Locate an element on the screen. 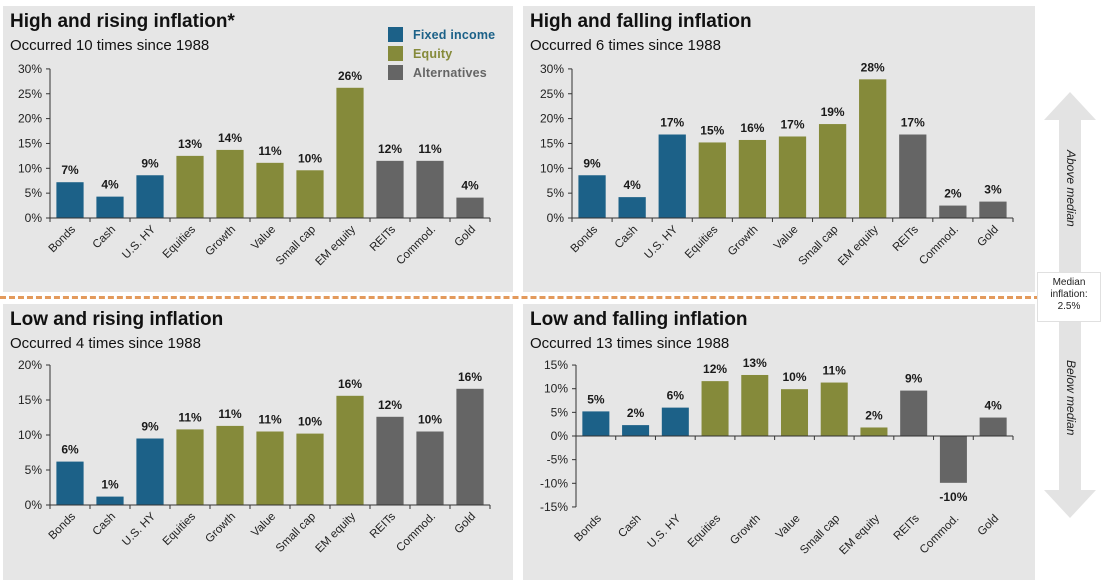 The width and height of the screenshot is (1101, 585). data-label: 2% is located at coordinates (953, 194).